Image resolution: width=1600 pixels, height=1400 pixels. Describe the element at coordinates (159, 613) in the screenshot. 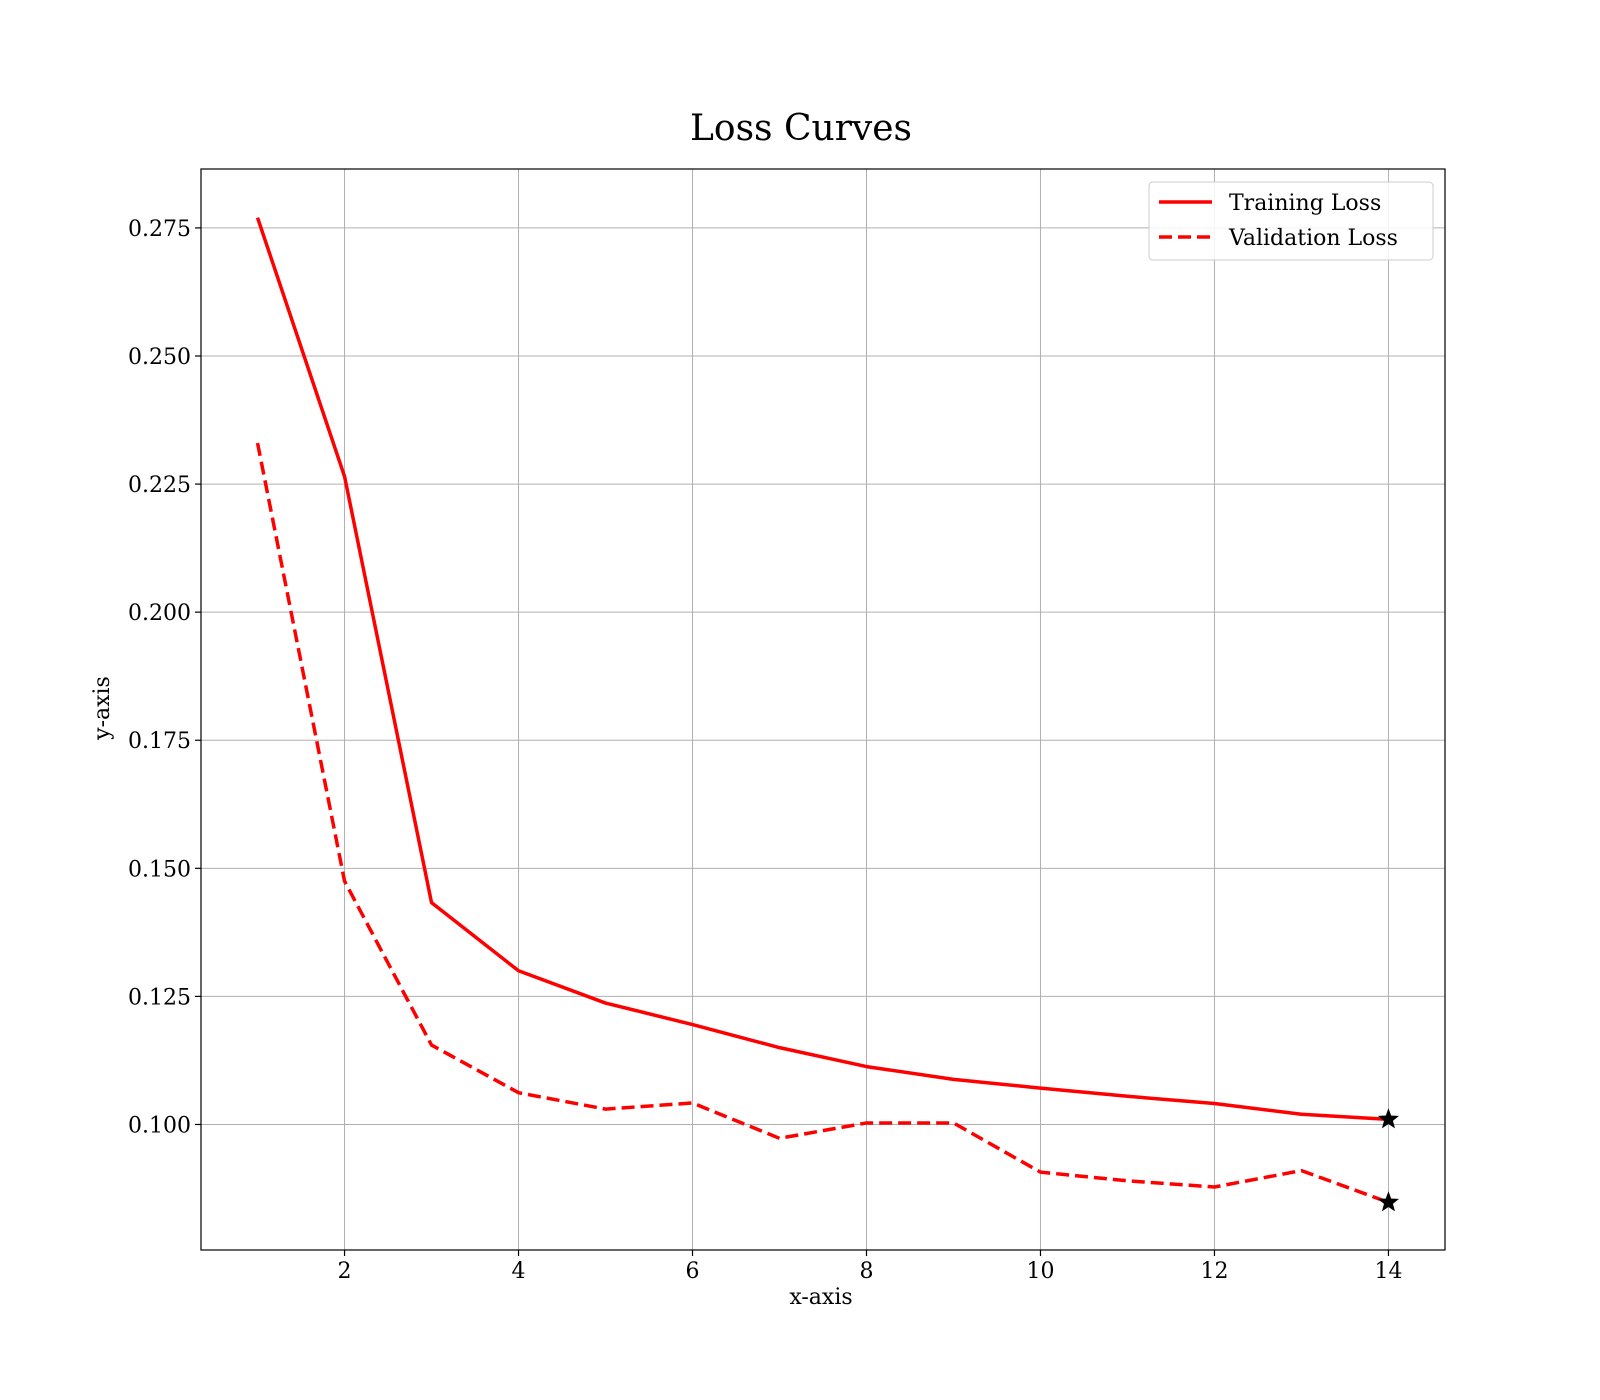

I see `y-tick-label: 0.200` at that location.